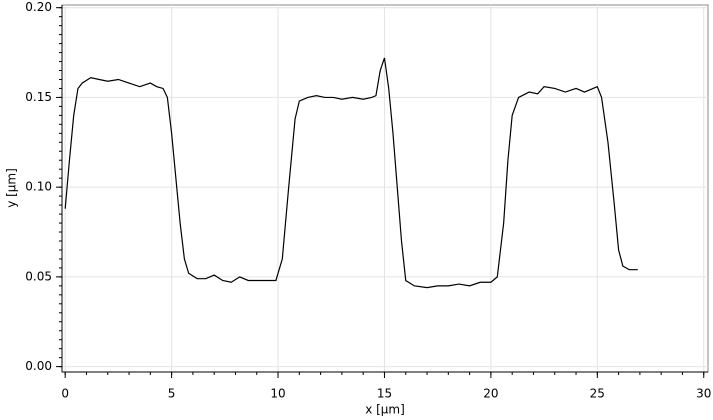 The height and width of the screenshot is (420, 713). Describe the element at coordinates (385, 410) in the screenshot. I see `x-axis-label: x [µm]` at that location.